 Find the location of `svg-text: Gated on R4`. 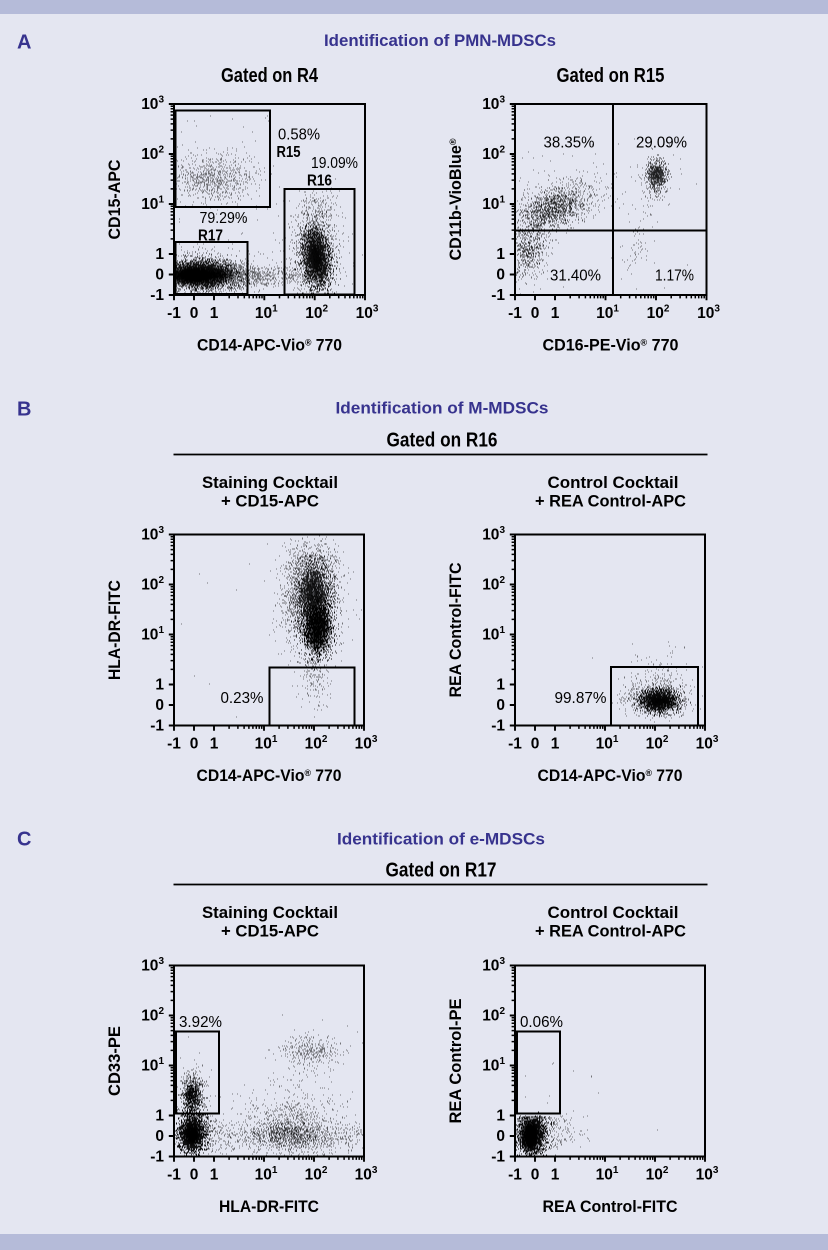

svg-text: Gated on R4 is located at coordinates (270, 76).